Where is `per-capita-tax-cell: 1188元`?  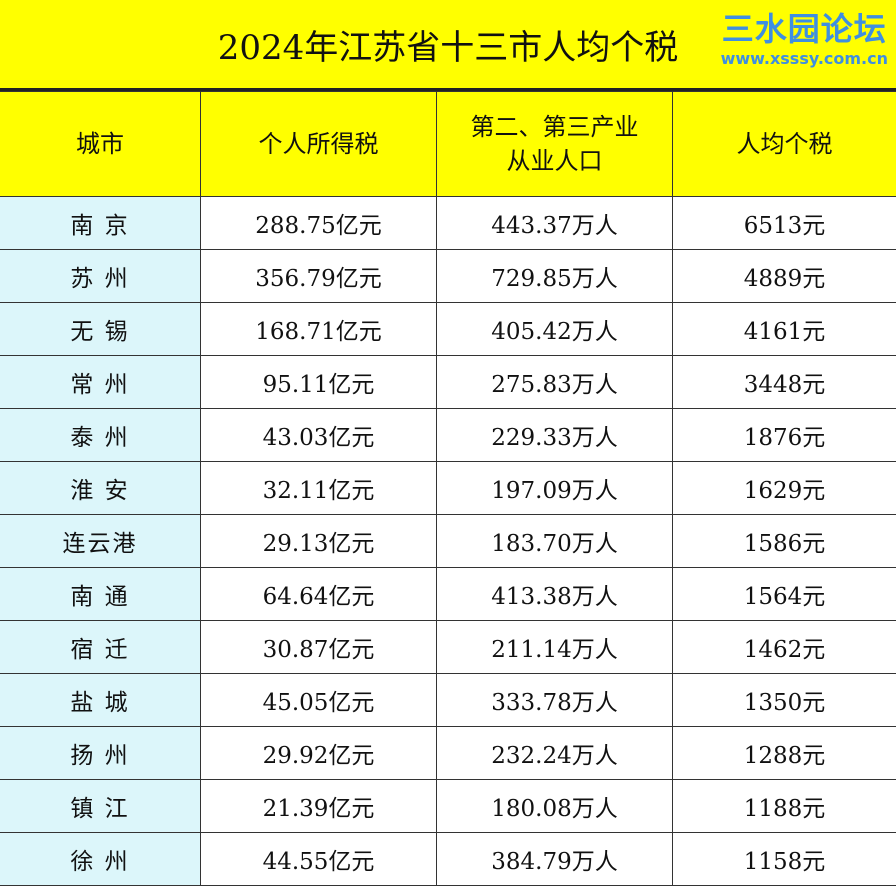 per-capita-tax-cell: 1188元 is located at coordinates (784, 806).